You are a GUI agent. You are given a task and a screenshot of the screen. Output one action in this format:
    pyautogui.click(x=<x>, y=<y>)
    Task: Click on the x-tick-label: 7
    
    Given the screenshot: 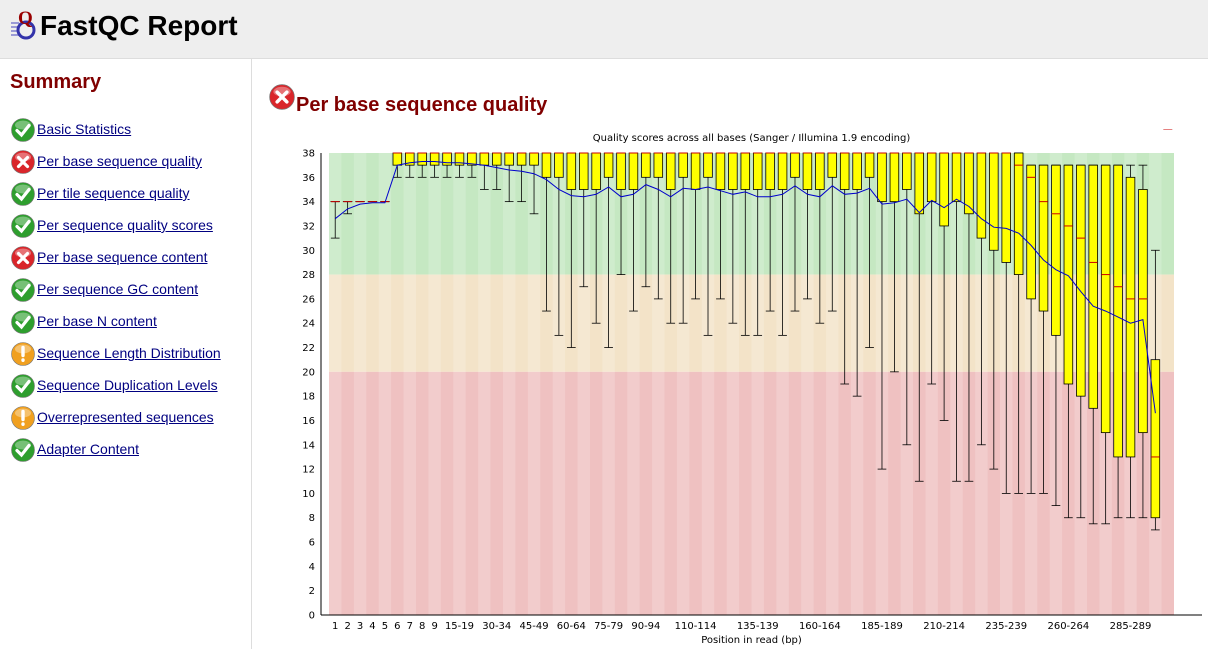 What is the action you would take?
    pyautogui.click(x=410, y=626)
    